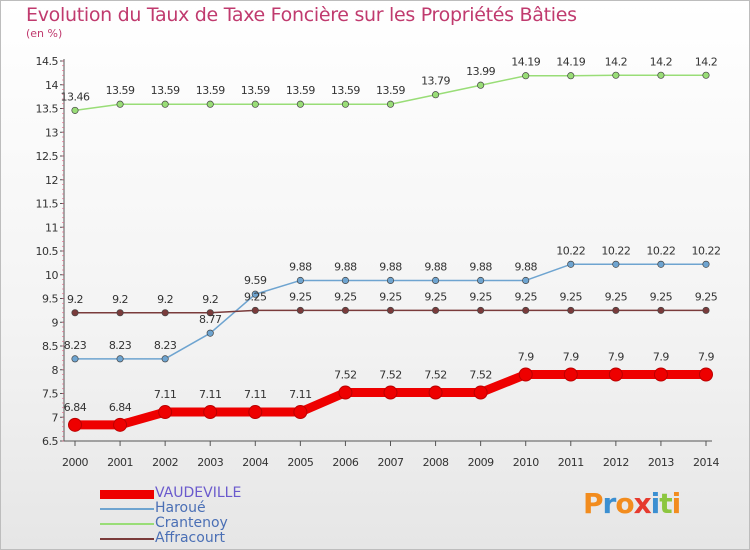 The height and width of the screenshot is (550, 750). What do you see at coordinates (51, 180) in the screenshot?
I see `y-tick-label: 12` at bounding box center [51, 180].